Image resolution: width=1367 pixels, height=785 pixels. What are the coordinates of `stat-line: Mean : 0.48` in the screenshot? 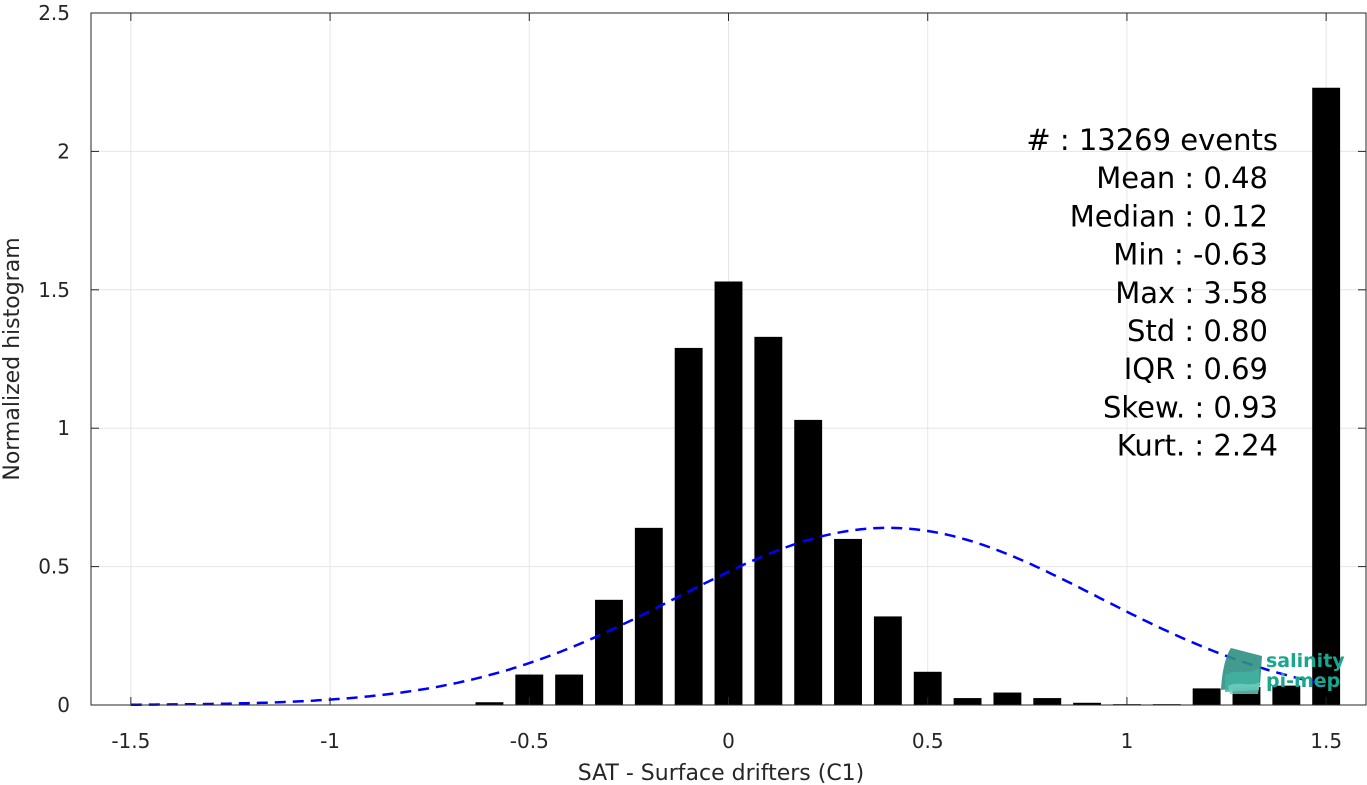 It's located at (1182, 178).